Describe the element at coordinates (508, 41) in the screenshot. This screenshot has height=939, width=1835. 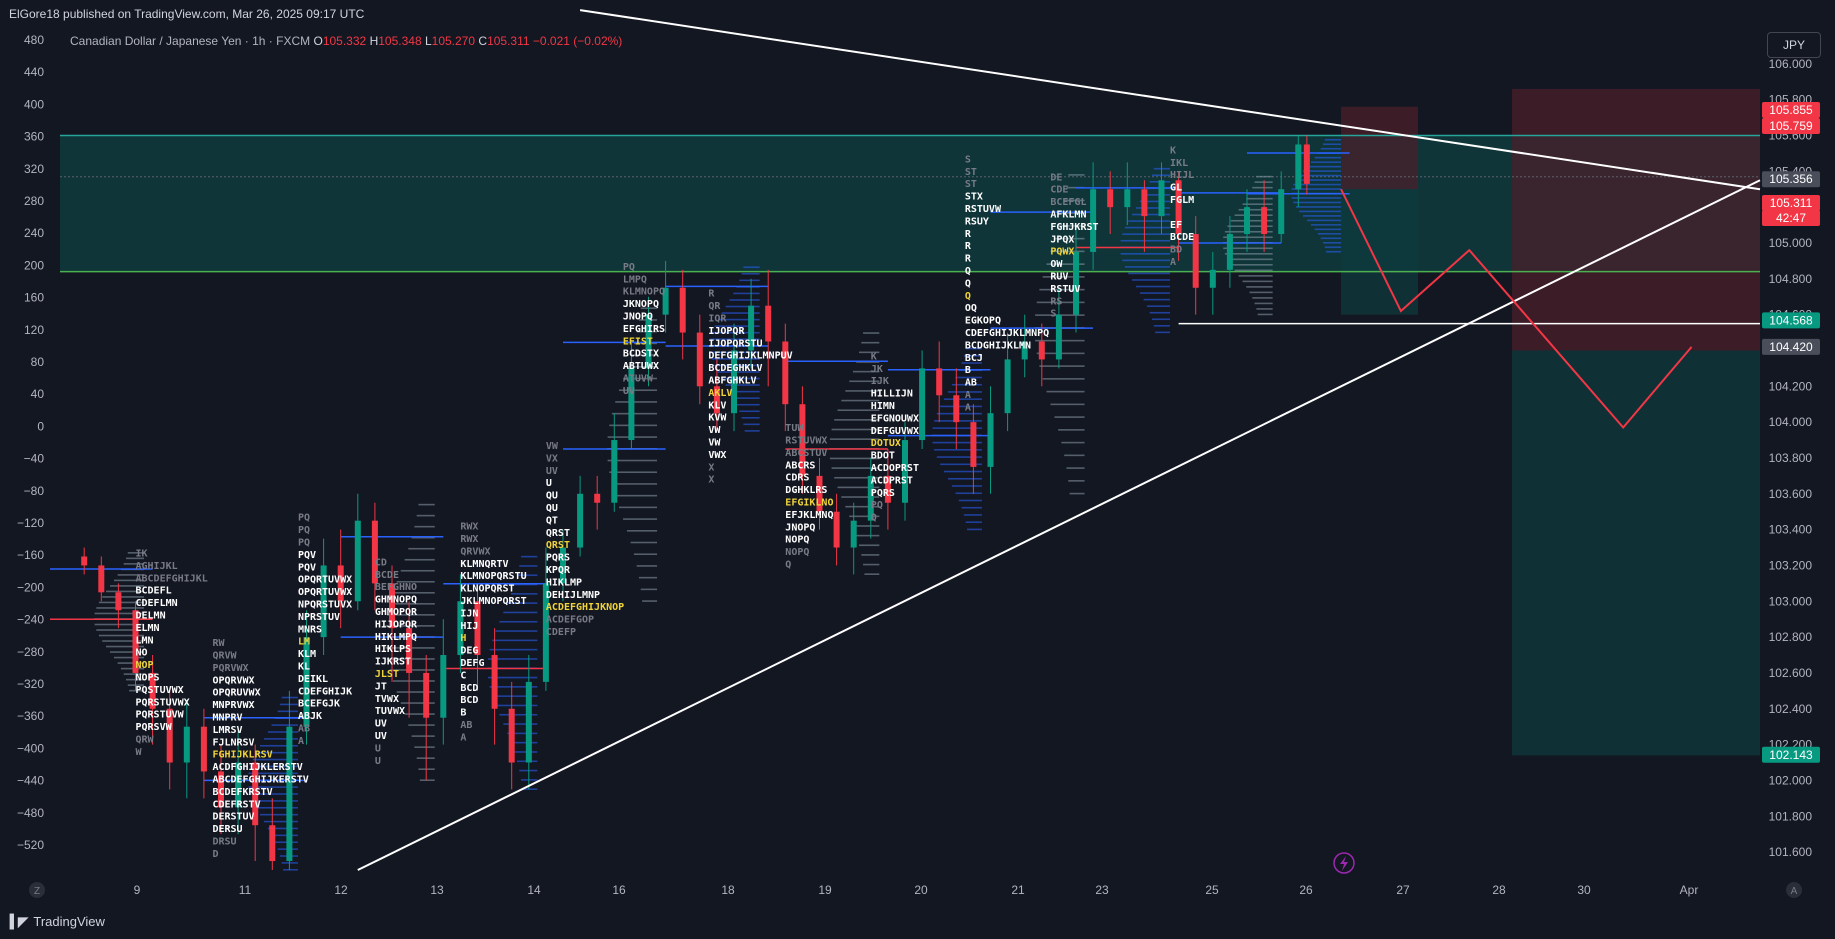
I see `close-value: 105.311` at that location.